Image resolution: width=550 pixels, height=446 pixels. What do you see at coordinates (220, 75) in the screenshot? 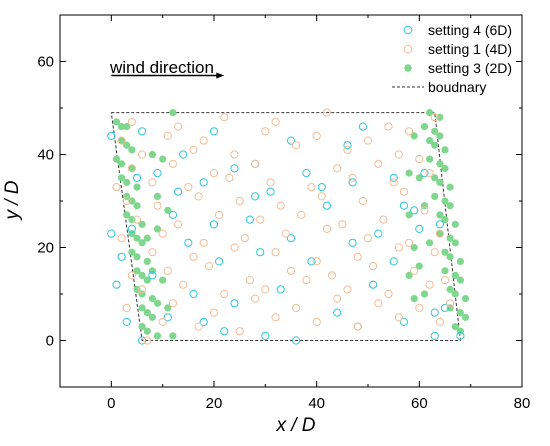
I see `wind-arrow-head` at bounding box center [220, 75].